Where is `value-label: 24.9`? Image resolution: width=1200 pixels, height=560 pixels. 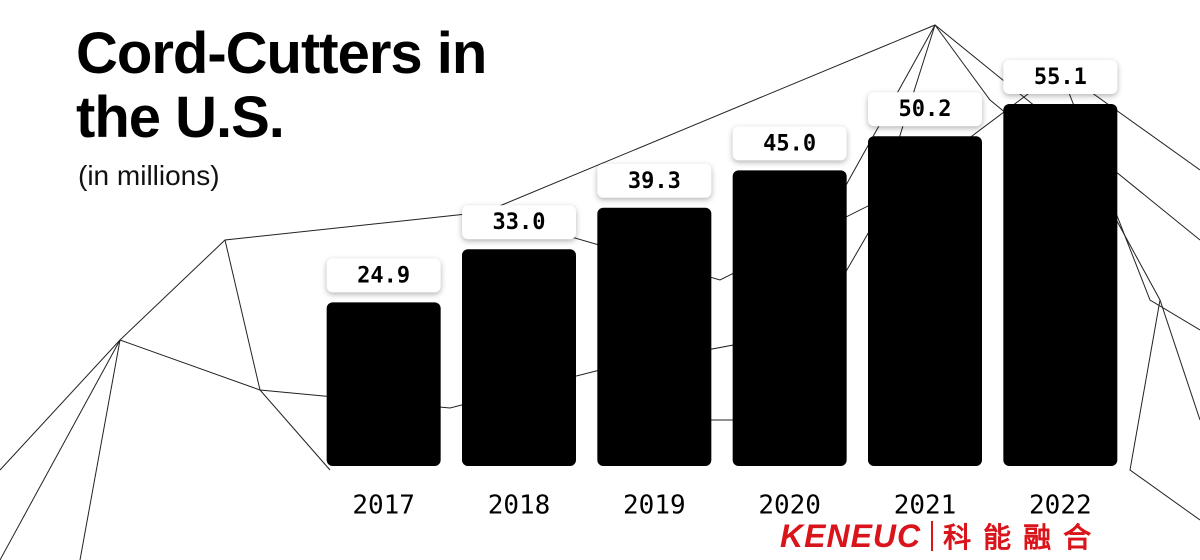 value-label: 24.9 is located at coordinates (383, 275).